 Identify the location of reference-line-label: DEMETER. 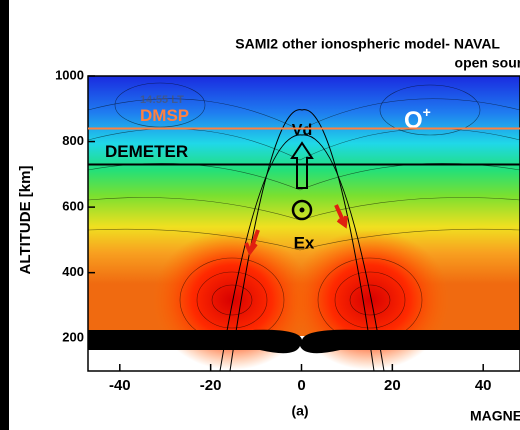
(146, 151).